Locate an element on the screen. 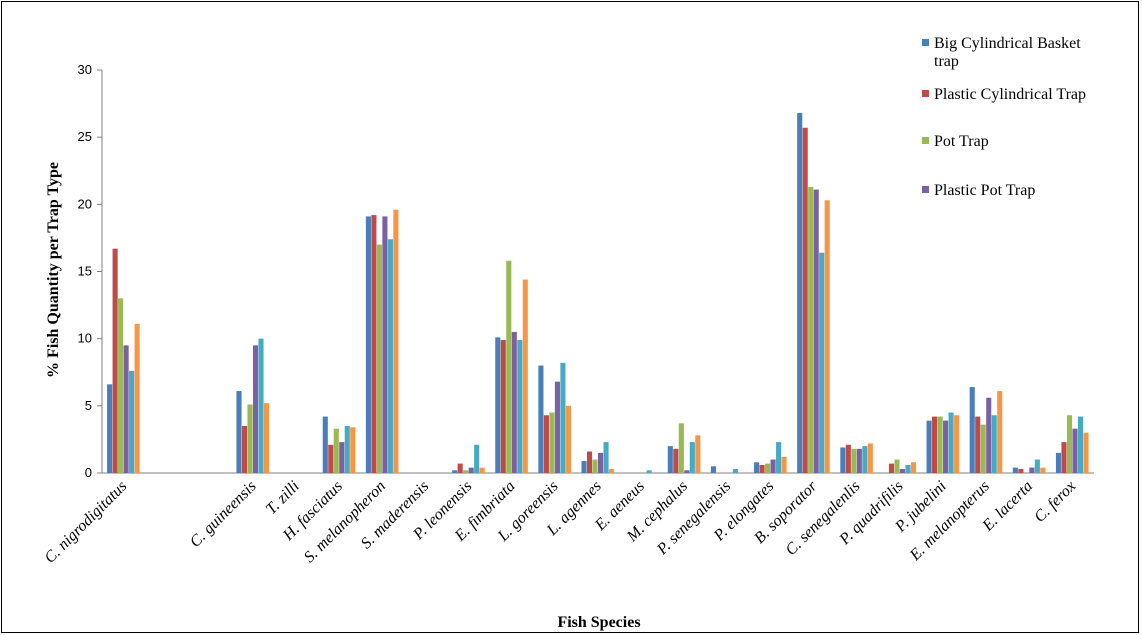 This screenshot has height=635, width=1142. legend-label: Big Cylindrical Basket is located at coordinates (1007, 43).